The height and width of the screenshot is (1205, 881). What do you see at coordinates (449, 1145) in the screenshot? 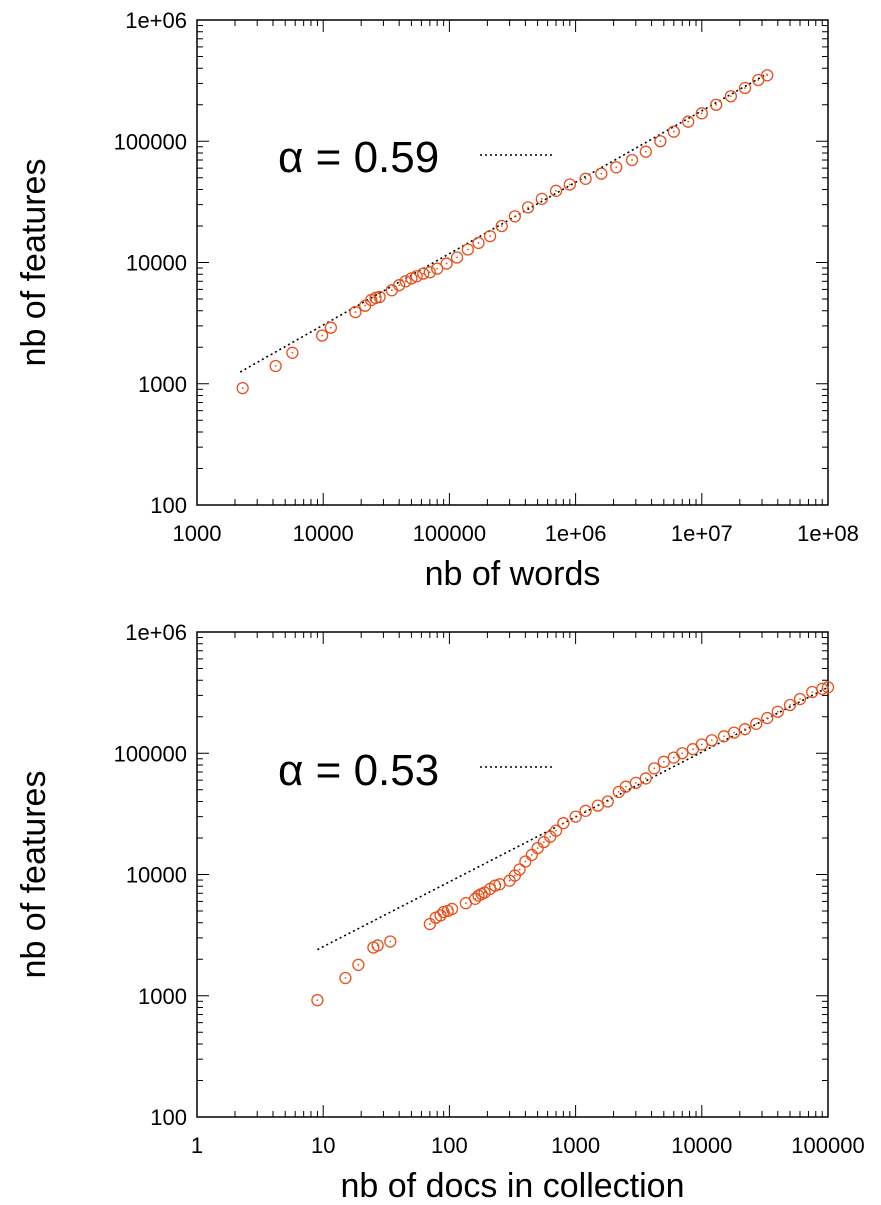
I see `x-tick-label: 100` at bounding box center [449, 1145].